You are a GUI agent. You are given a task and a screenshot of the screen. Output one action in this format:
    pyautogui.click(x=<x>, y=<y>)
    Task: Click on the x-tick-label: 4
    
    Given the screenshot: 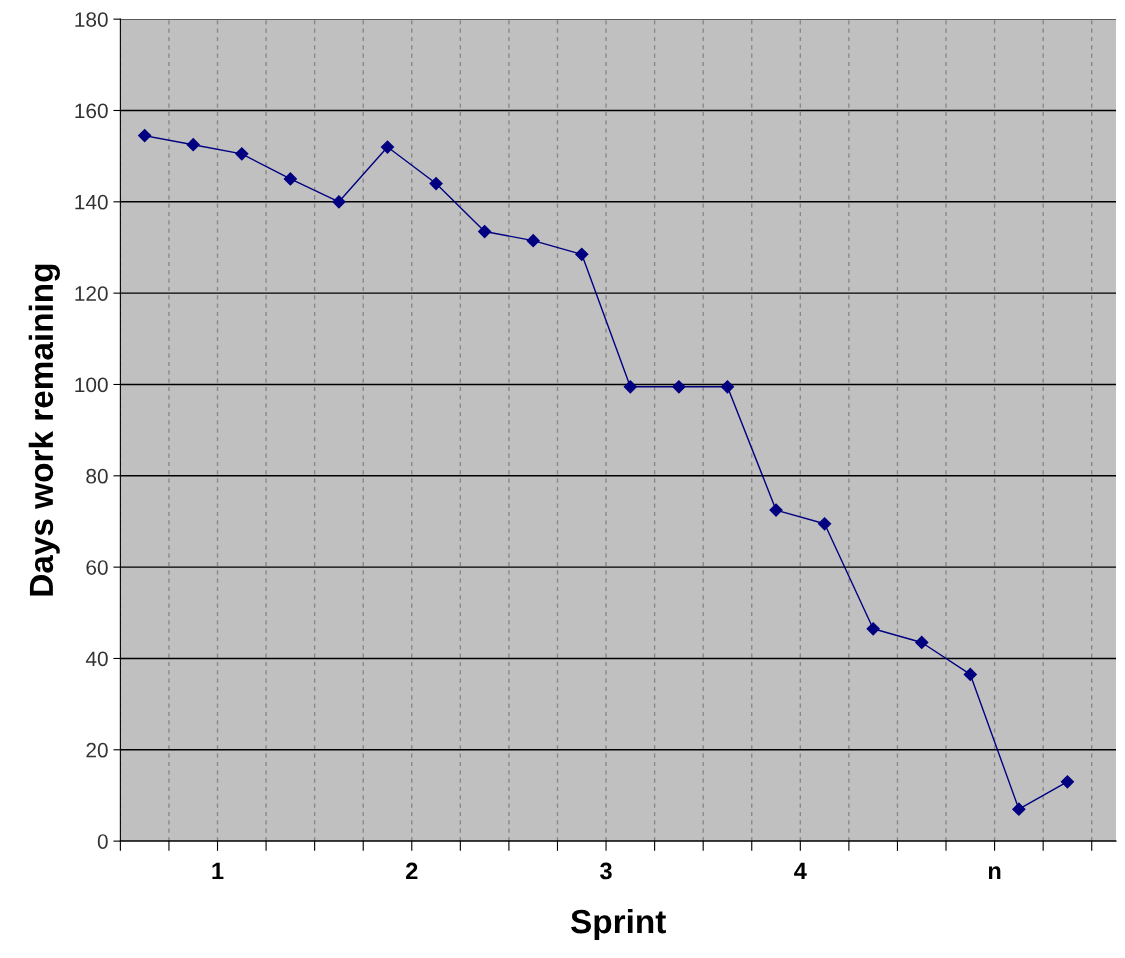 What is the action you would take?
    pyautogui.click(x=800, y=871)
    